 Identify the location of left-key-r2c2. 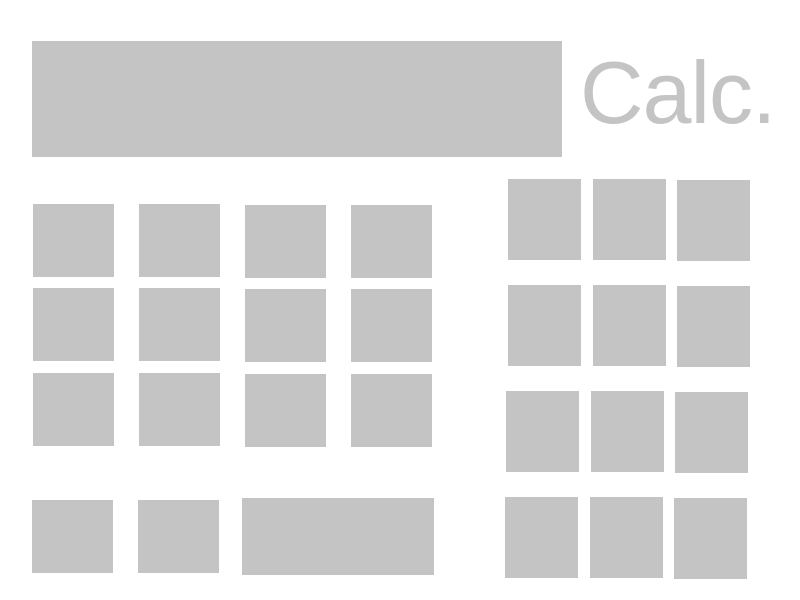
(179, 324).